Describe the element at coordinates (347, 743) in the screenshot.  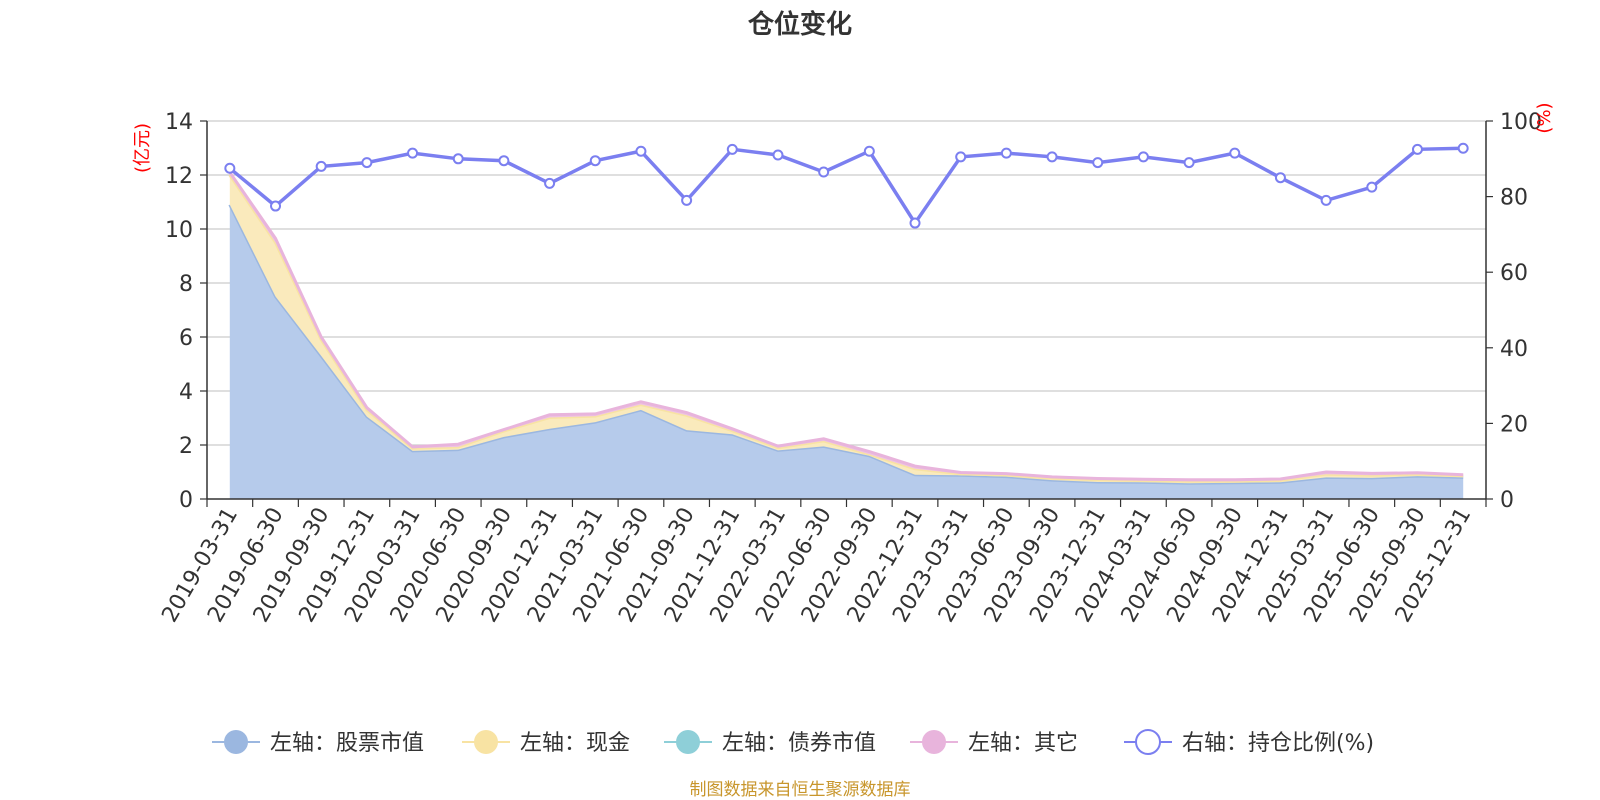
I see `legend-label: 左轴：股票市值` at that location.